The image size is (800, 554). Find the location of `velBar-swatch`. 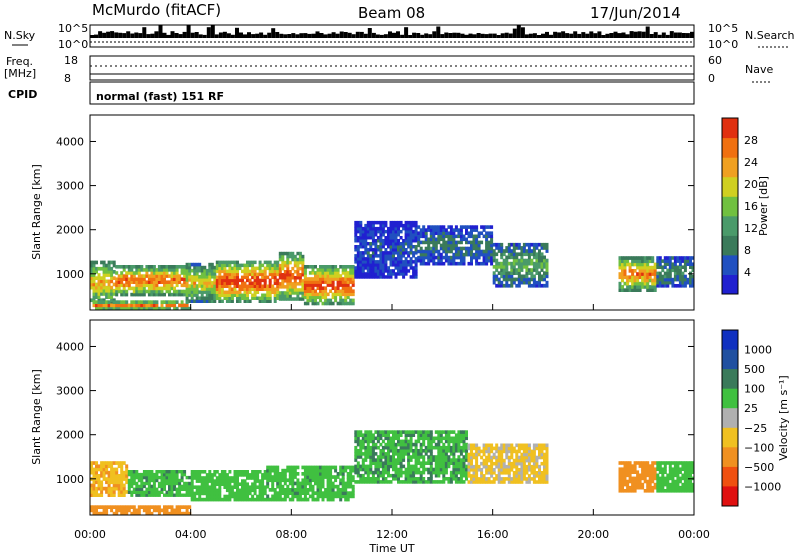

velBar-swatch is located at coordinates (730, 418).